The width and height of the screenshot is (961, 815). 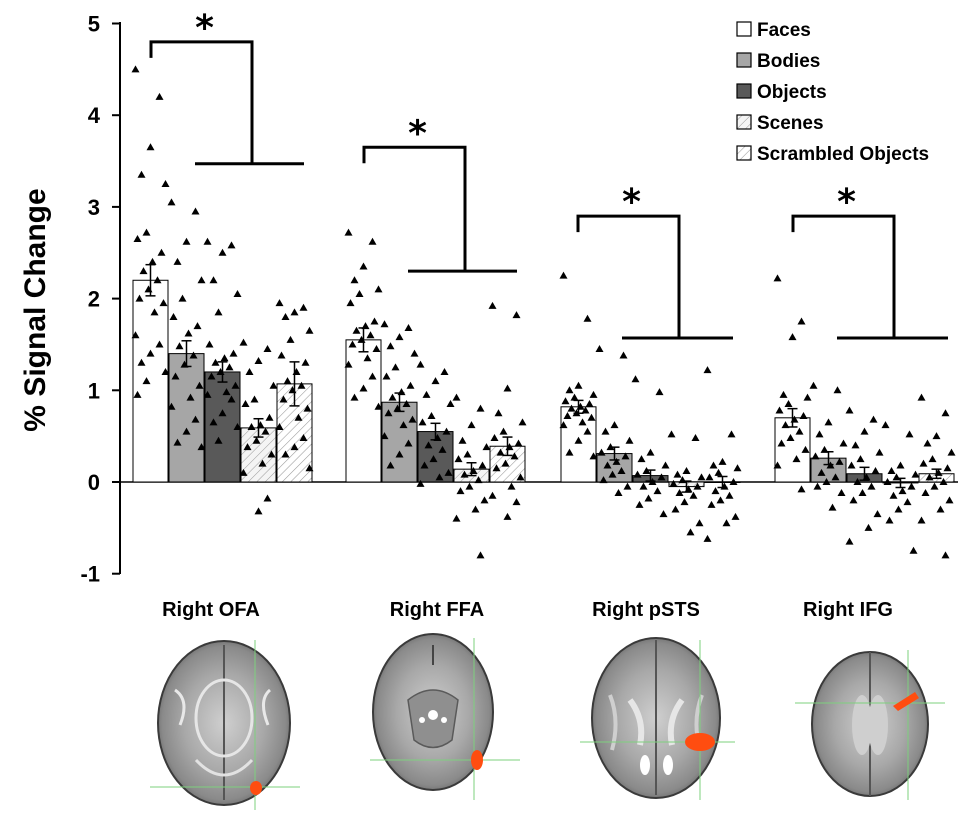 I want to click on legend-label: Faces, so click(x=784, y=30).